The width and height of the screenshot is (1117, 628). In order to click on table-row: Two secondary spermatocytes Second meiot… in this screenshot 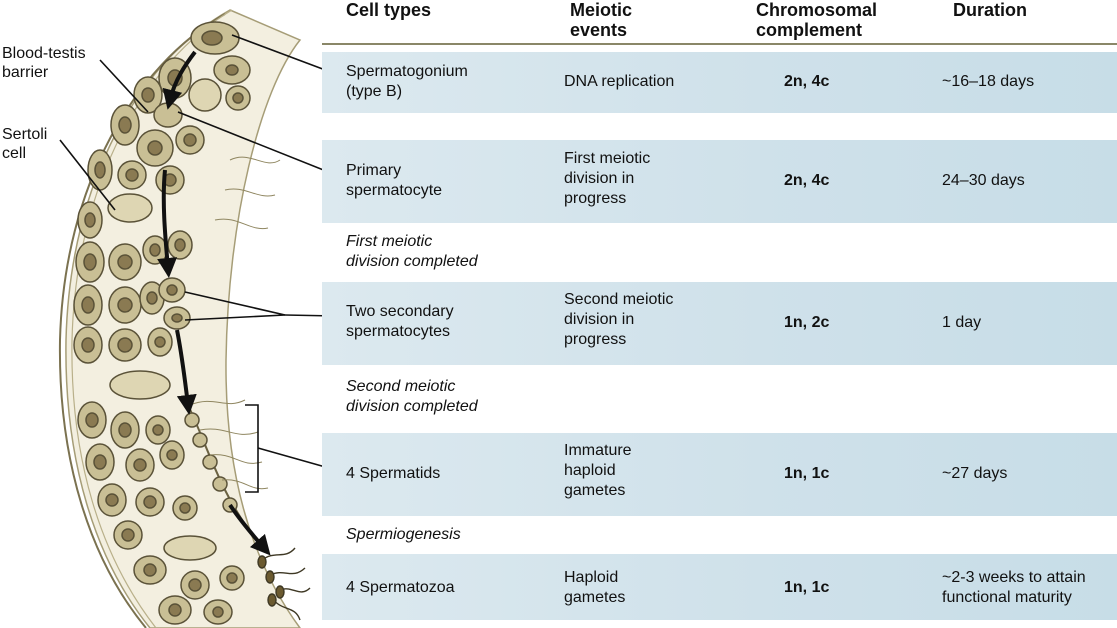, I will do `click(719, 323)`.